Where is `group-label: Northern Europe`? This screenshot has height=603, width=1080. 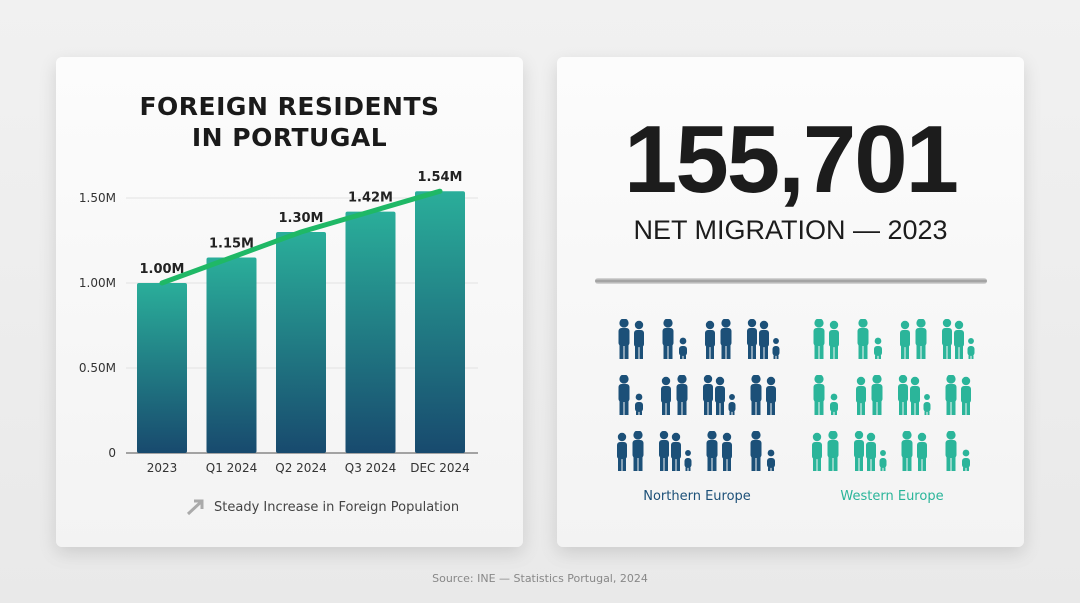
group-label: Northern Europe is located at coordinates (697, 496).